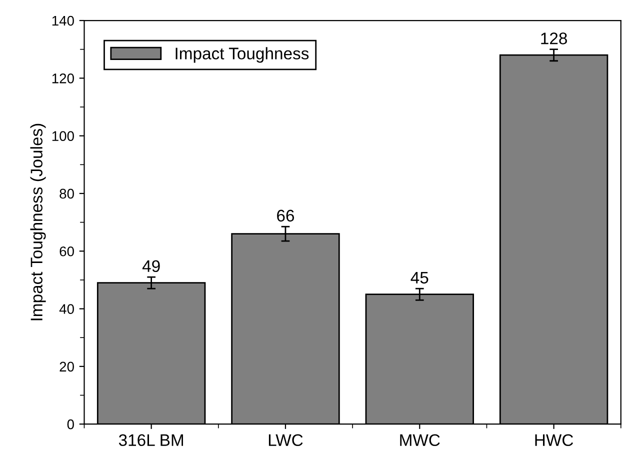 Image resolution: width=624 pixels, height=456 pixels. Describe the element at coordinates (420, 440) in the screenshot. I see `x-tick-label: MWC` at that location.